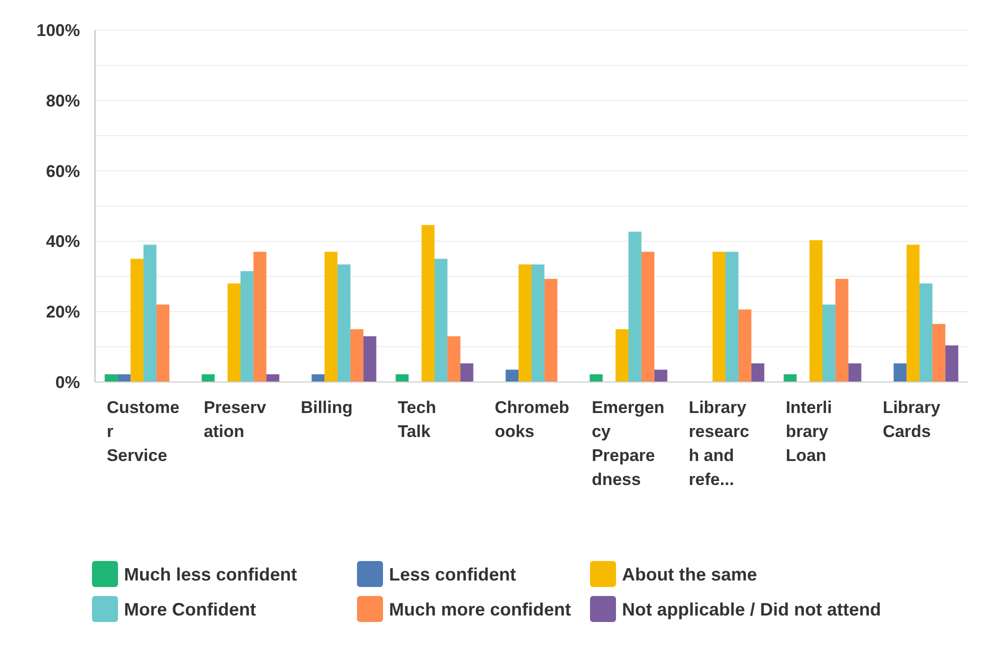 The image size is (994, 646). I want to click on y-tick-label: 60%, so click(63, 171).